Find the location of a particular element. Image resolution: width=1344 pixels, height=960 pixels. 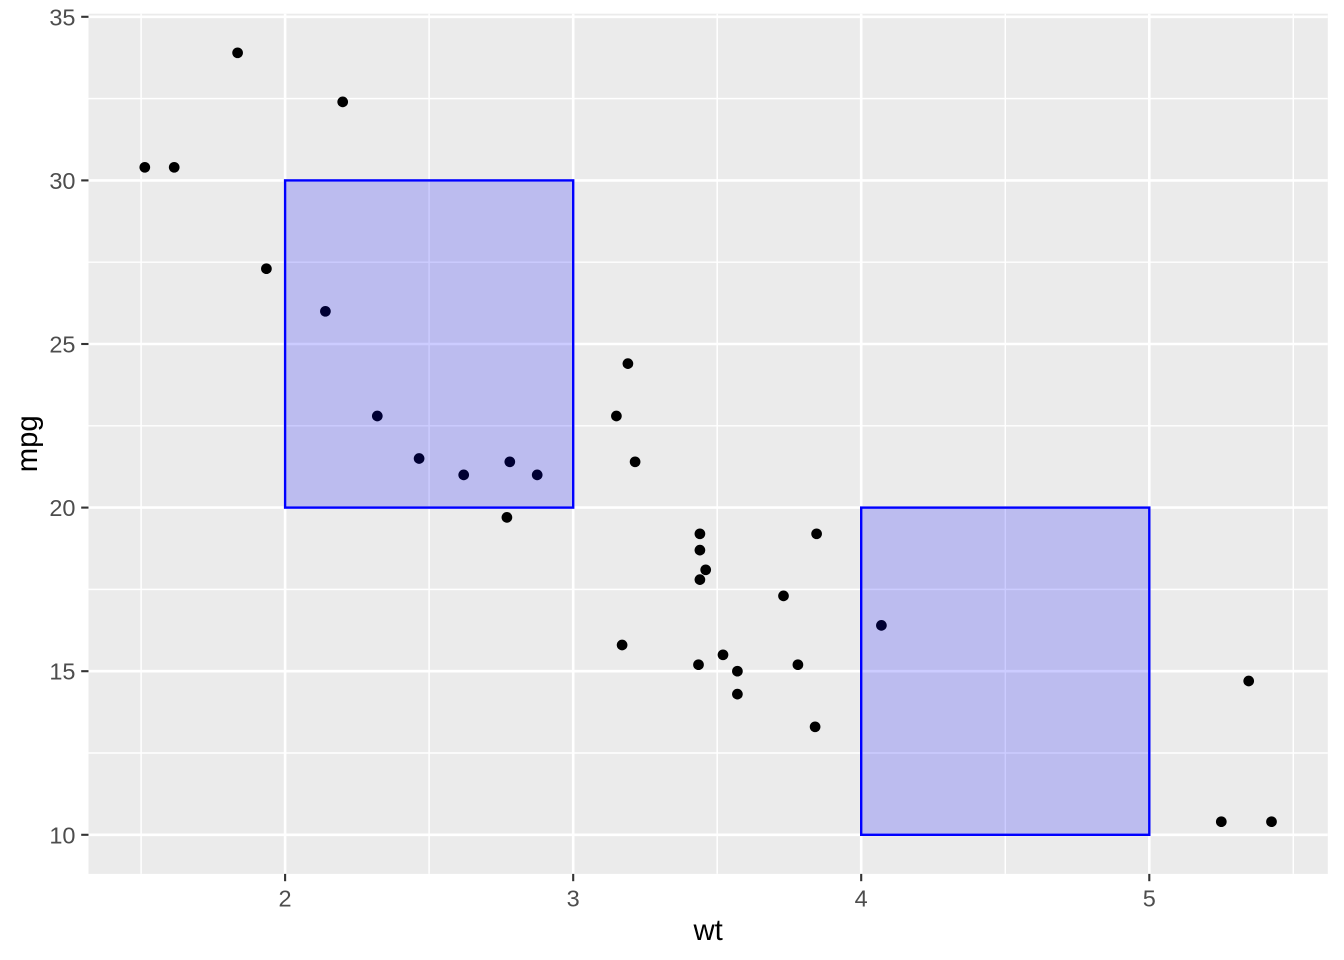

svg-text: 5 is located at coordinates (1149, 899).